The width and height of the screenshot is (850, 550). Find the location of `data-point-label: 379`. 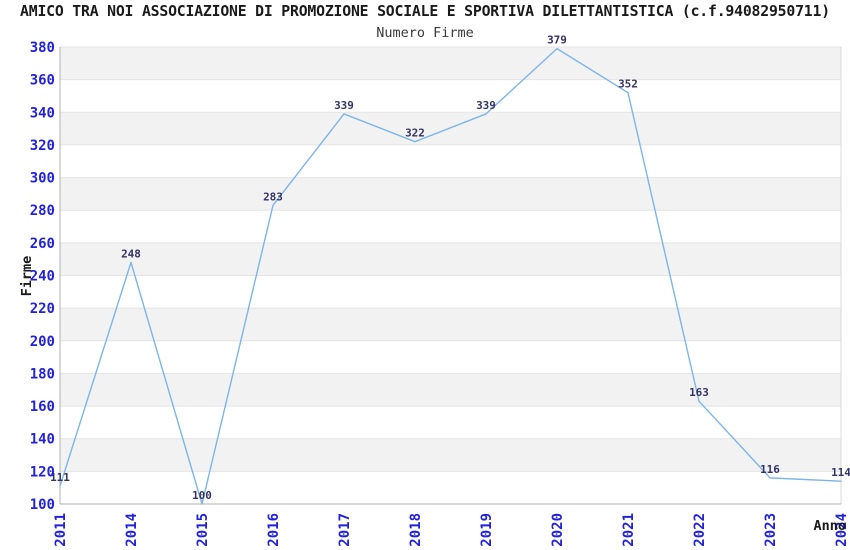

data-point-label: 379 is located at coordinates (557, 40).